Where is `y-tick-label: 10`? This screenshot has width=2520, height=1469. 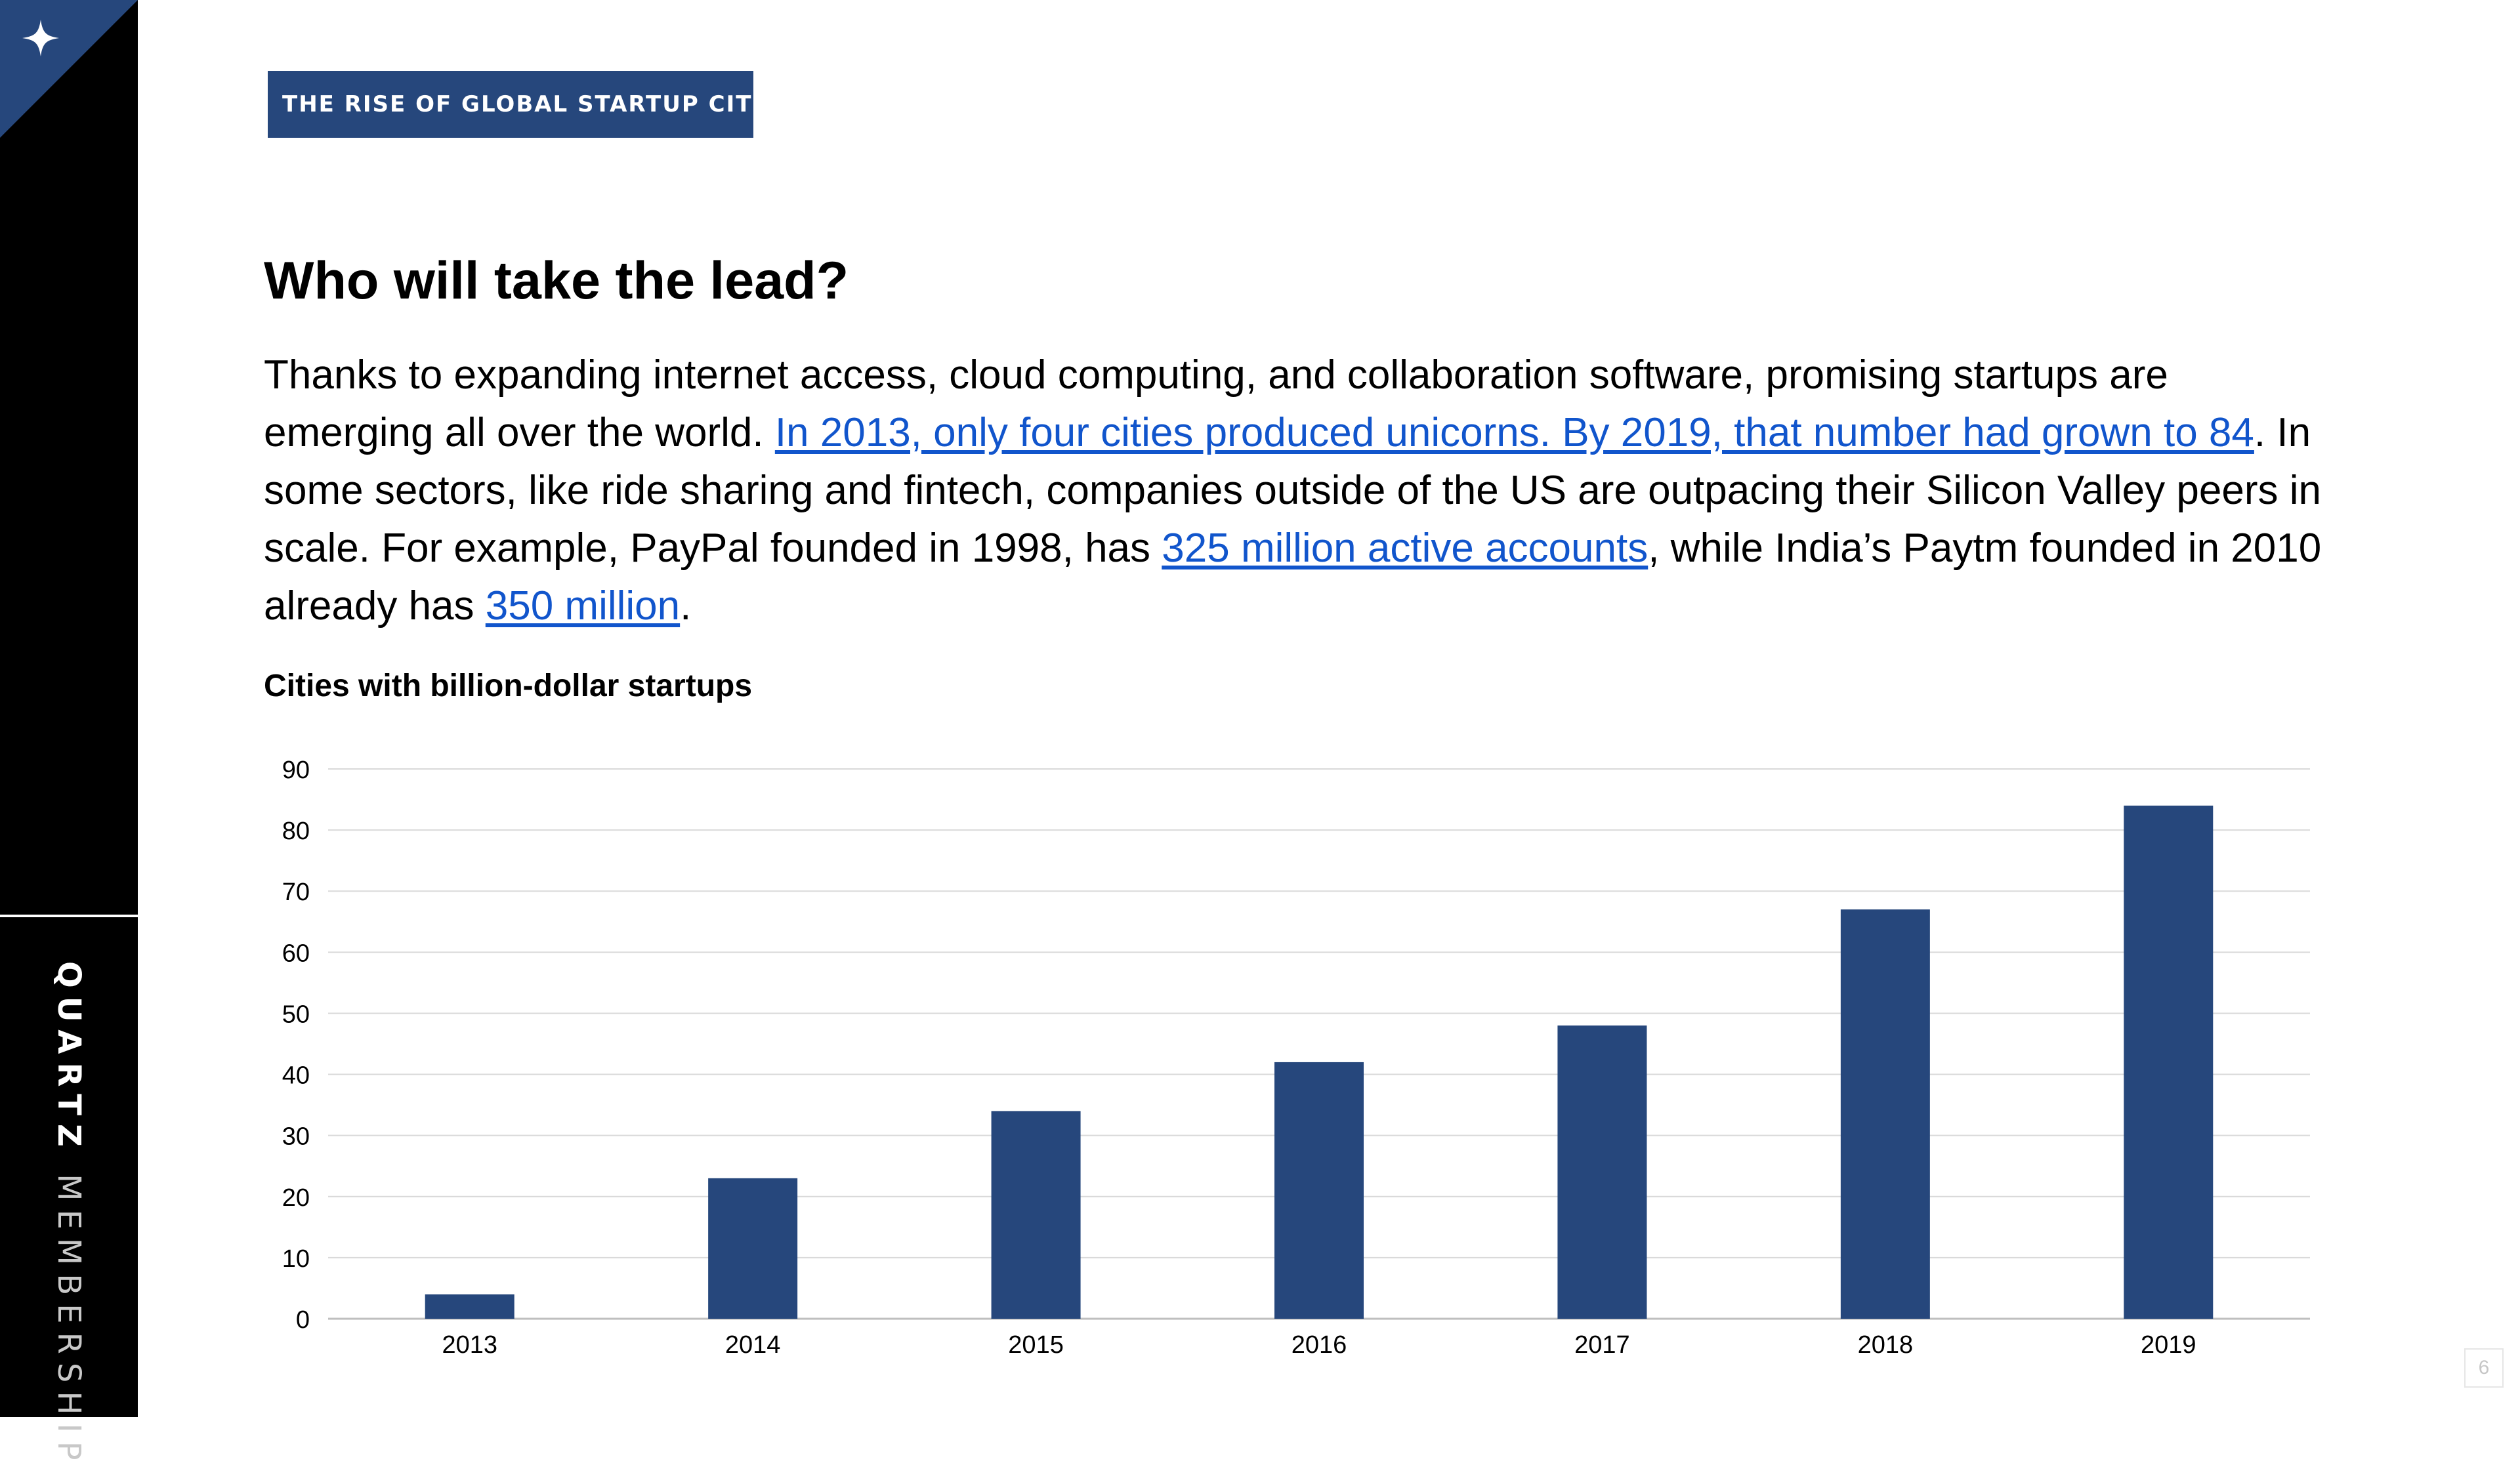 y-tick-label: 10 is located at coordinates (296, 1259).